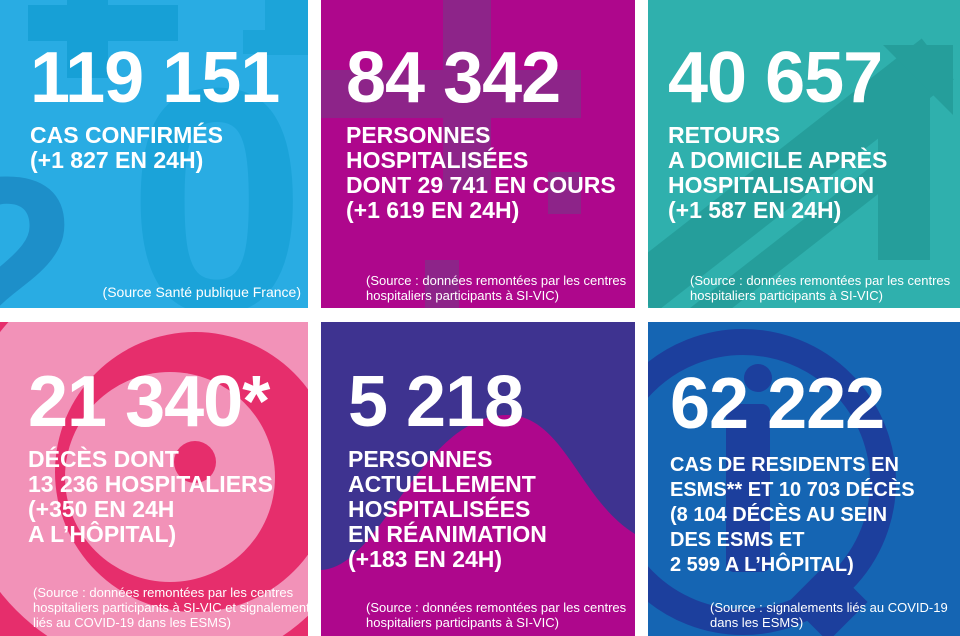  What do you see at coordinates (758, 378) in the screenshot?
I see `info-dot-shape` at bounding box center [758, 378].